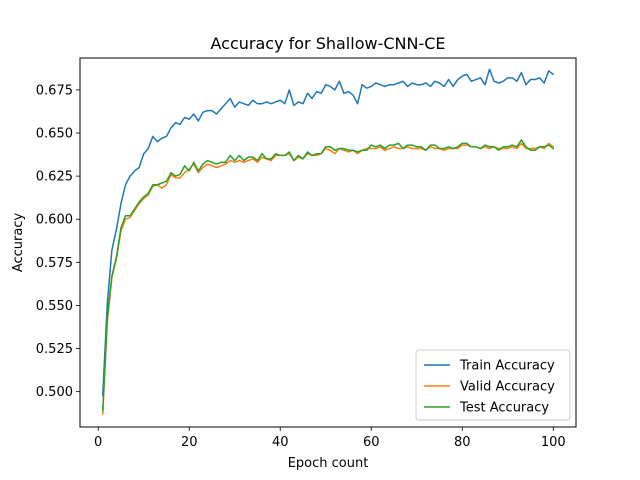  Describe the element at coordinates (54, 306) in the screenshot. I see `y-tick-label: 0.550` at that location.